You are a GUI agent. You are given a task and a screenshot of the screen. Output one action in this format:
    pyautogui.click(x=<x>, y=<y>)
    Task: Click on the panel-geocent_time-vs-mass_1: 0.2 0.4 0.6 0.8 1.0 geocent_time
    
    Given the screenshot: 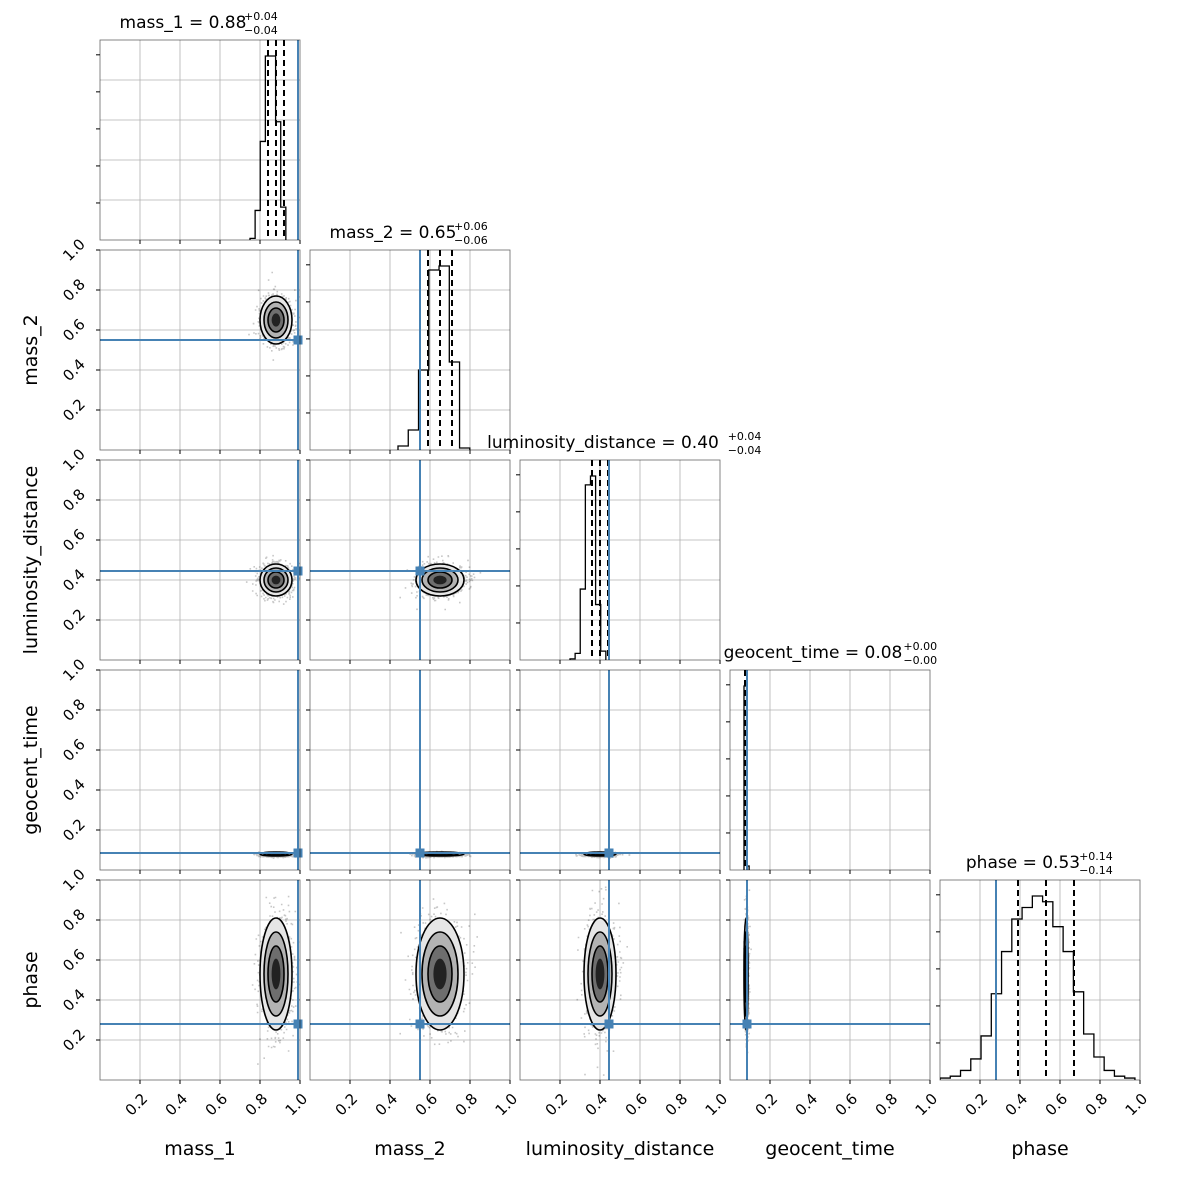 What is the action you would take?
    pyautogui.click(x=161, y=764)
    